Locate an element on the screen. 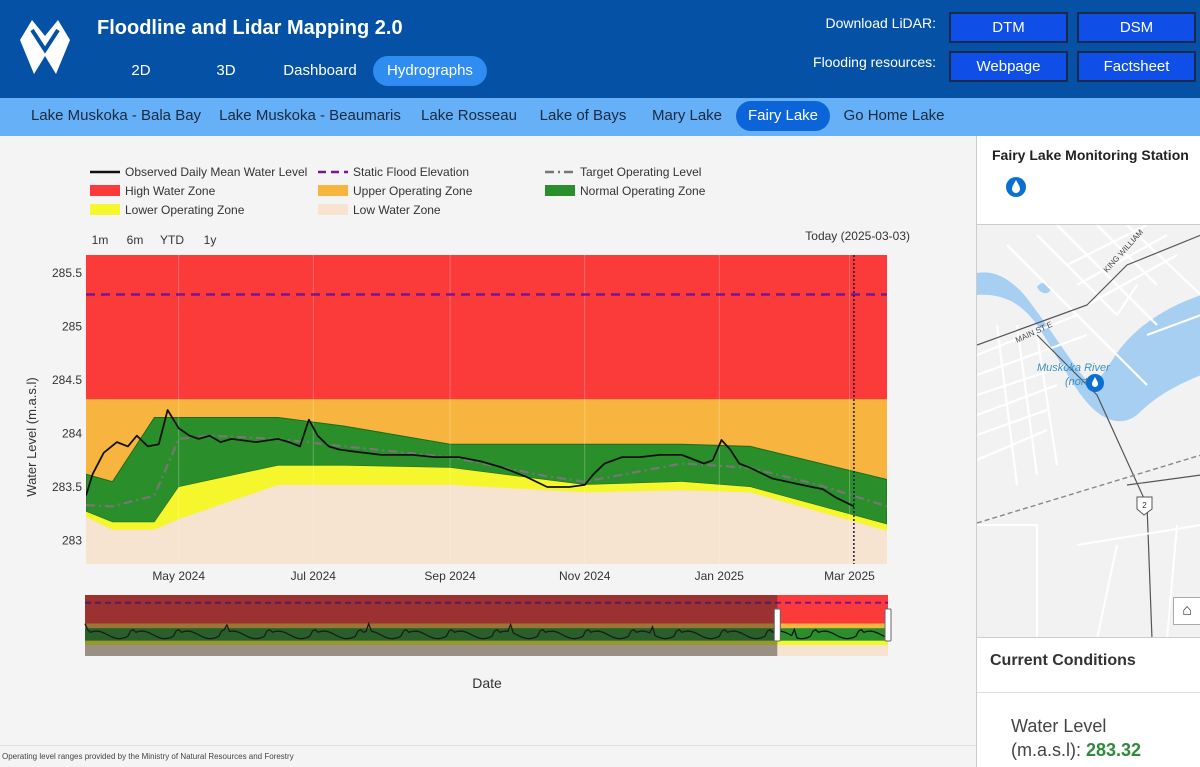  legend-item-upper-operating-zone-swatch is located at coordinates (333, 190).